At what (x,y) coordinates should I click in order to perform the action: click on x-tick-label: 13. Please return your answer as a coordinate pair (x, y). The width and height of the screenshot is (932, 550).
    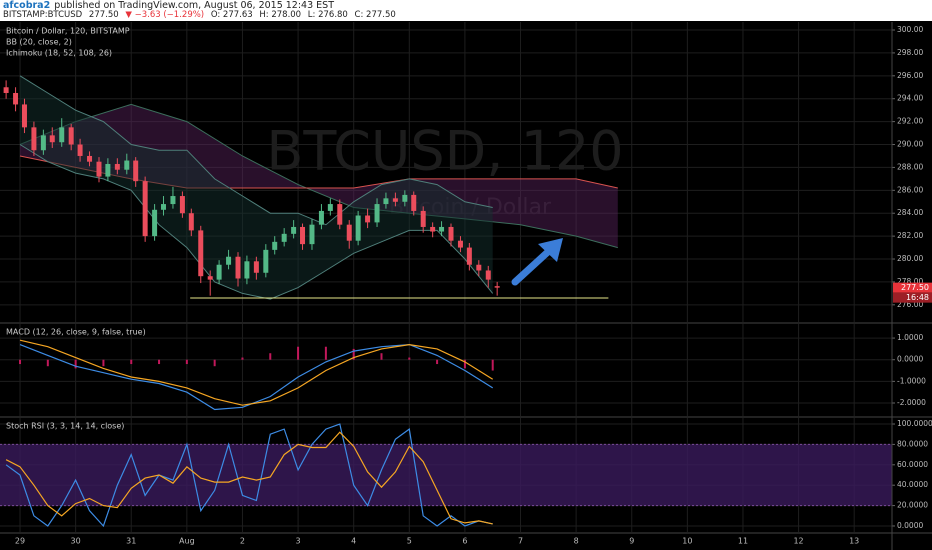
    Looking at the image, I should click on (854, 541).